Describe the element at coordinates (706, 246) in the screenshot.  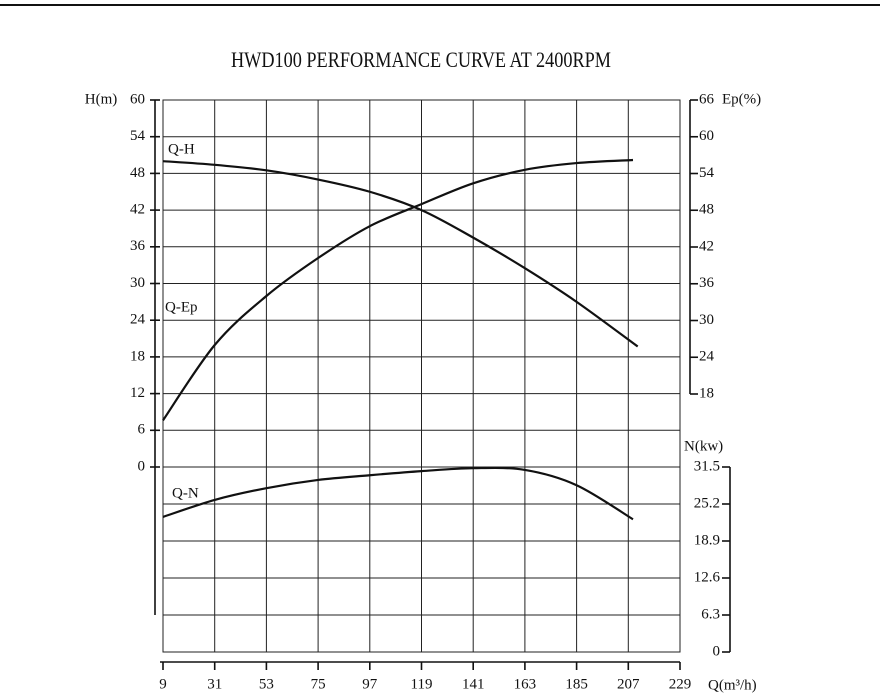
I see `y2-tick-label: 42` at that location.